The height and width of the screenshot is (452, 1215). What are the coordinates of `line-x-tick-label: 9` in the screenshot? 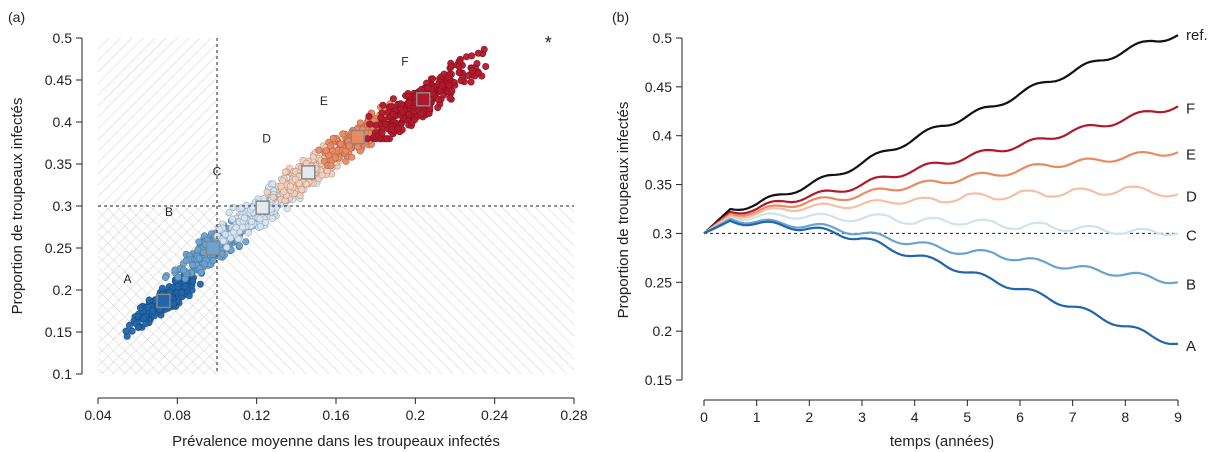 It's located at (1178, 417).